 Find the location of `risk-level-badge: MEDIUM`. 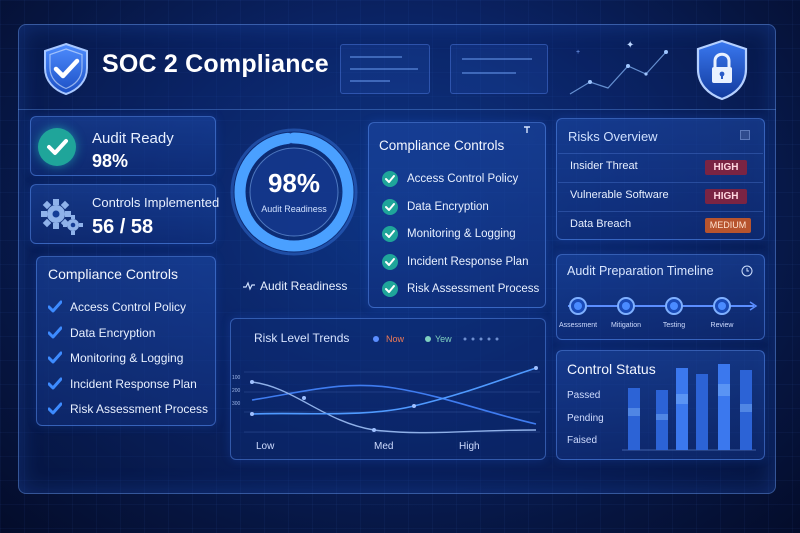

risk-level-badge: MEDIUM is located at coordinates (728, 225).